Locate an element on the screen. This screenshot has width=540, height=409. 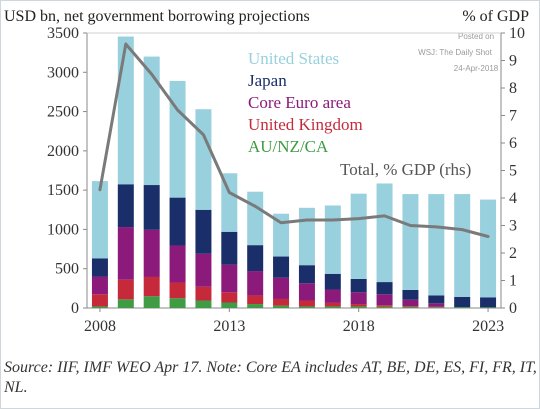
y2-tick-label: 10 is located at coordinates (517, 33).